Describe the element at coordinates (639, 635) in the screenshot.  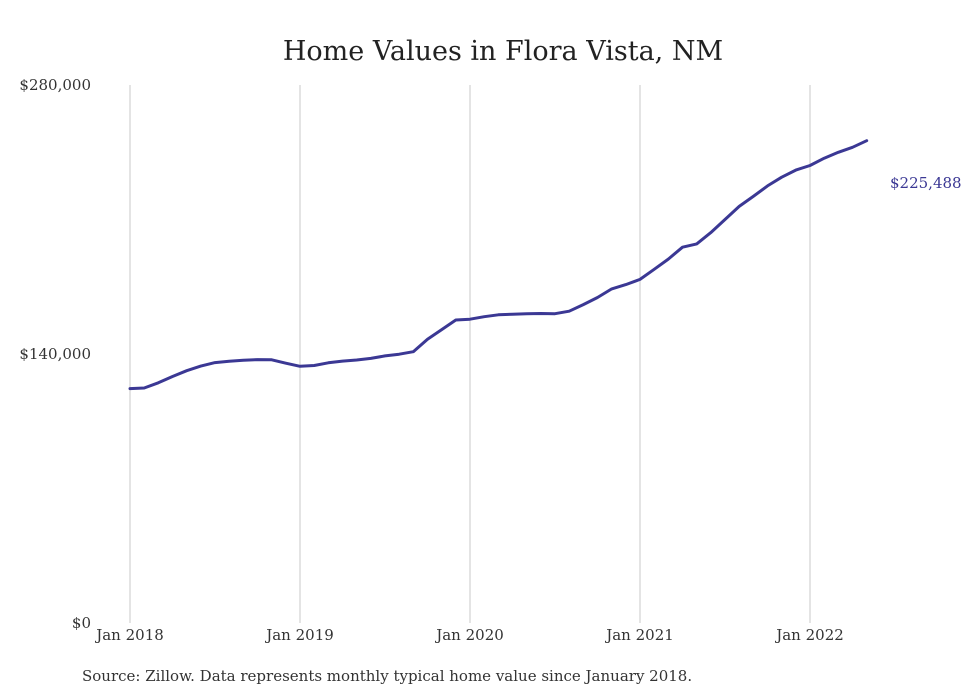
I see `x-tick-label: Jan 2021` at that location.